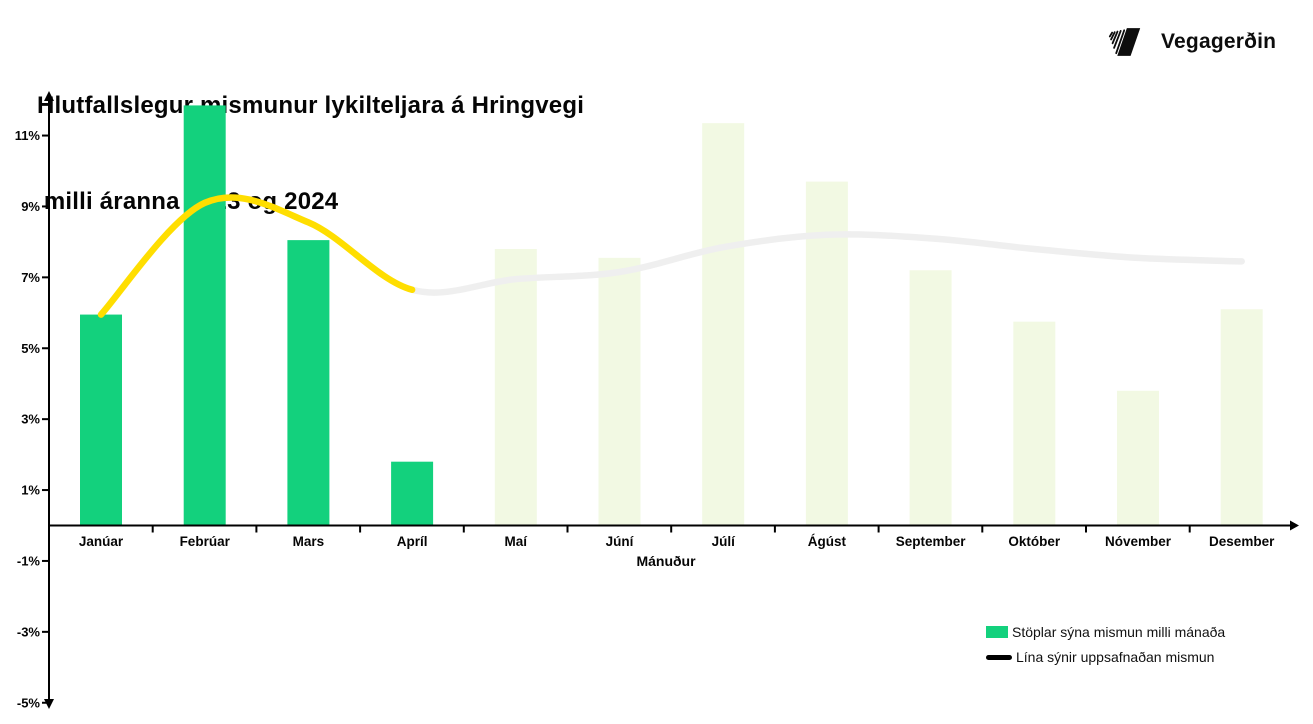 Image resolution: width=1313 pixels, height=724 pixels. Describe the element at coordinates (997, 632) in the screenshot. I see `legend-bar-swatch` at that location.